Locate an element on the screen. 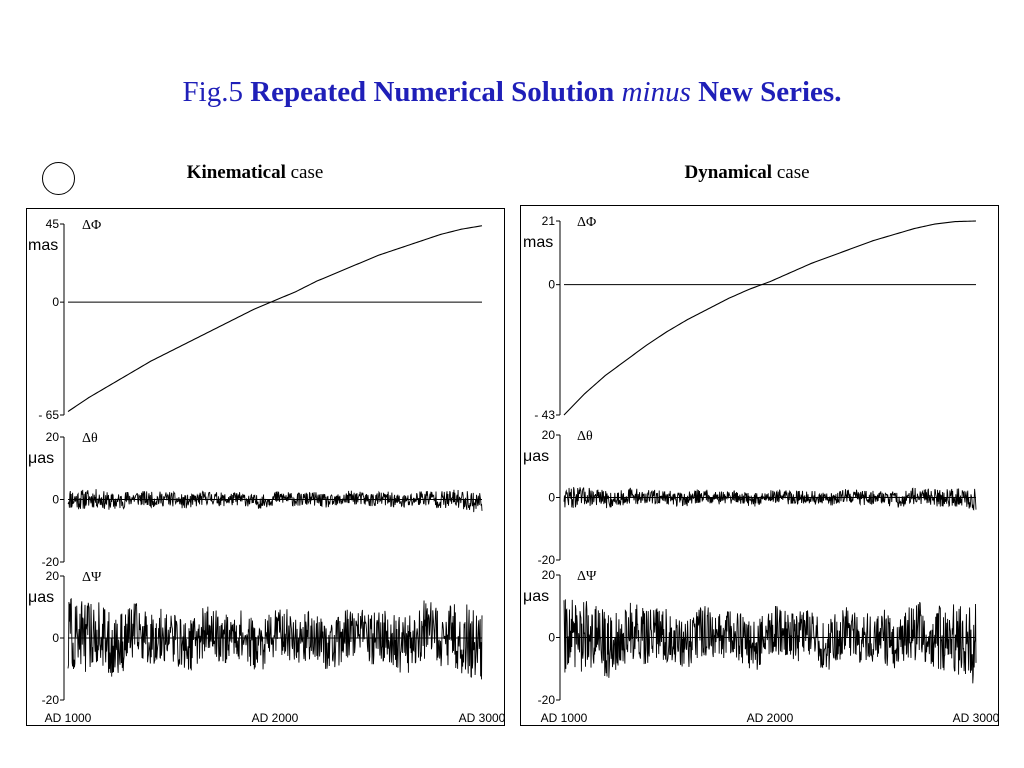 Image resolution: width=1024 pixels, height=768 pixels. y-tick-label: 45 is located at coordinates (53, 224).